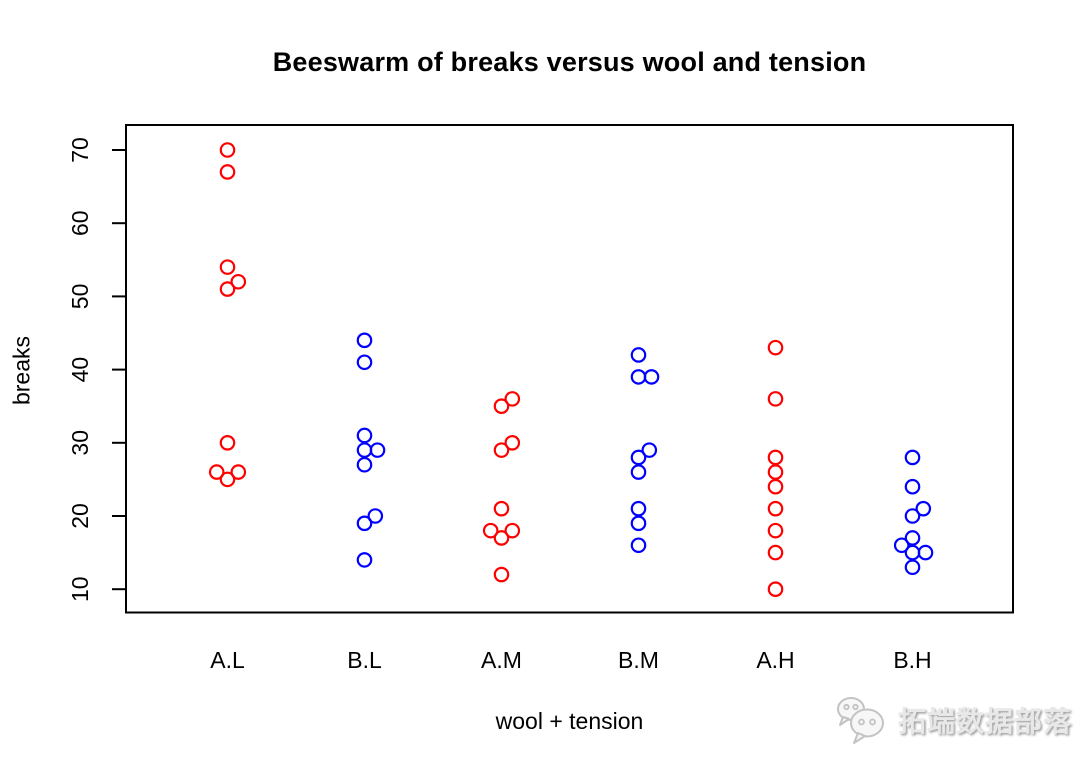  What do you see at coordinates (860, 720) in the screenshot?
I see `wechat-chat-bubbles-icon` at bounding box center [860, 720].